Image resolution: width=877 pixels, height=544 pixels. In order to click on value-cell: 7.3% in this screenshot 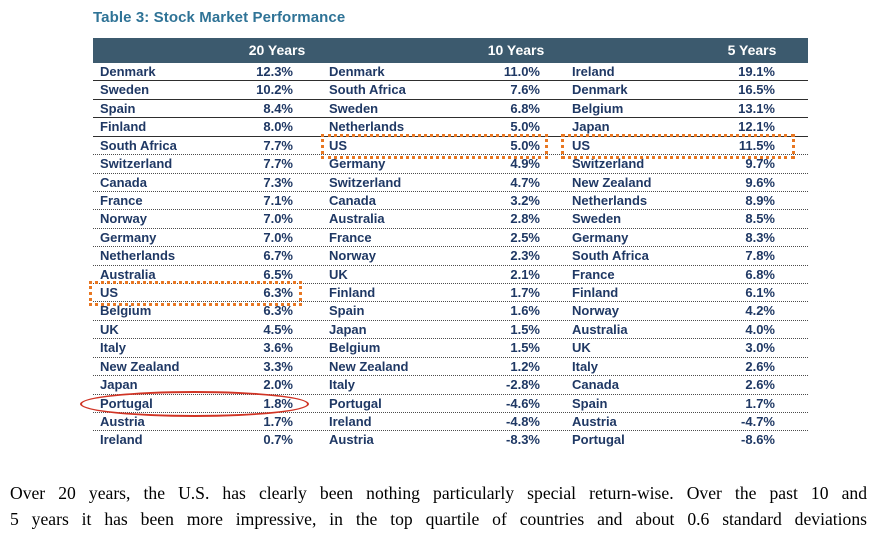, I will do `click(278, 182)`.